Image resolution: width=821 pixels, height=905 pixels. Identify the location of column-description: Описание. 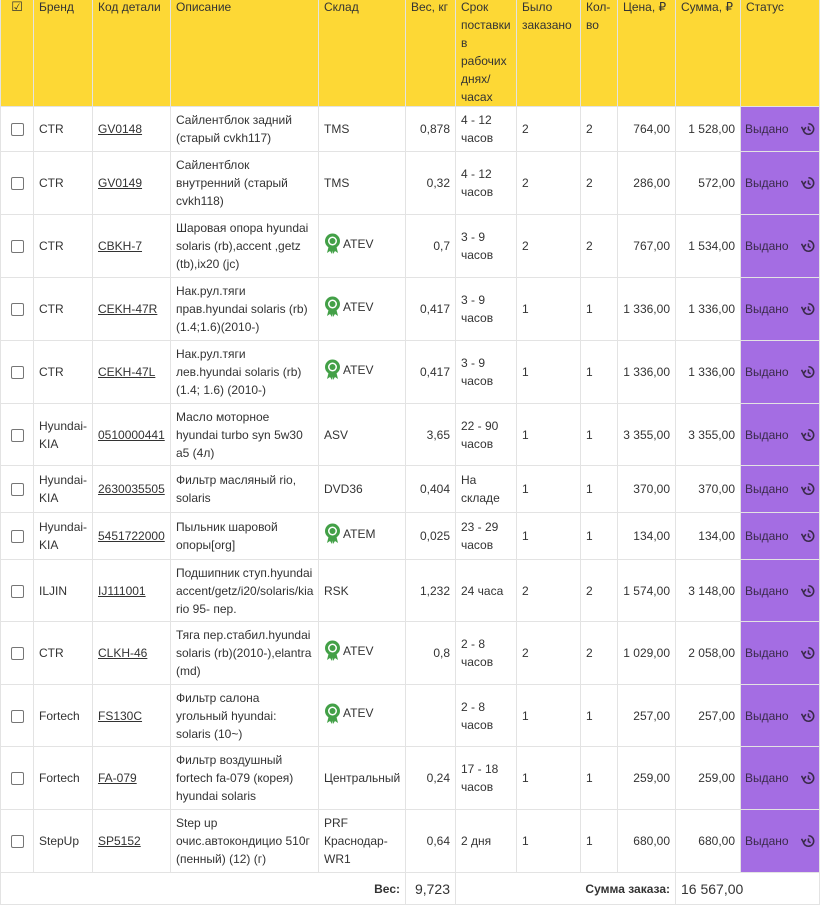
(244, 53).